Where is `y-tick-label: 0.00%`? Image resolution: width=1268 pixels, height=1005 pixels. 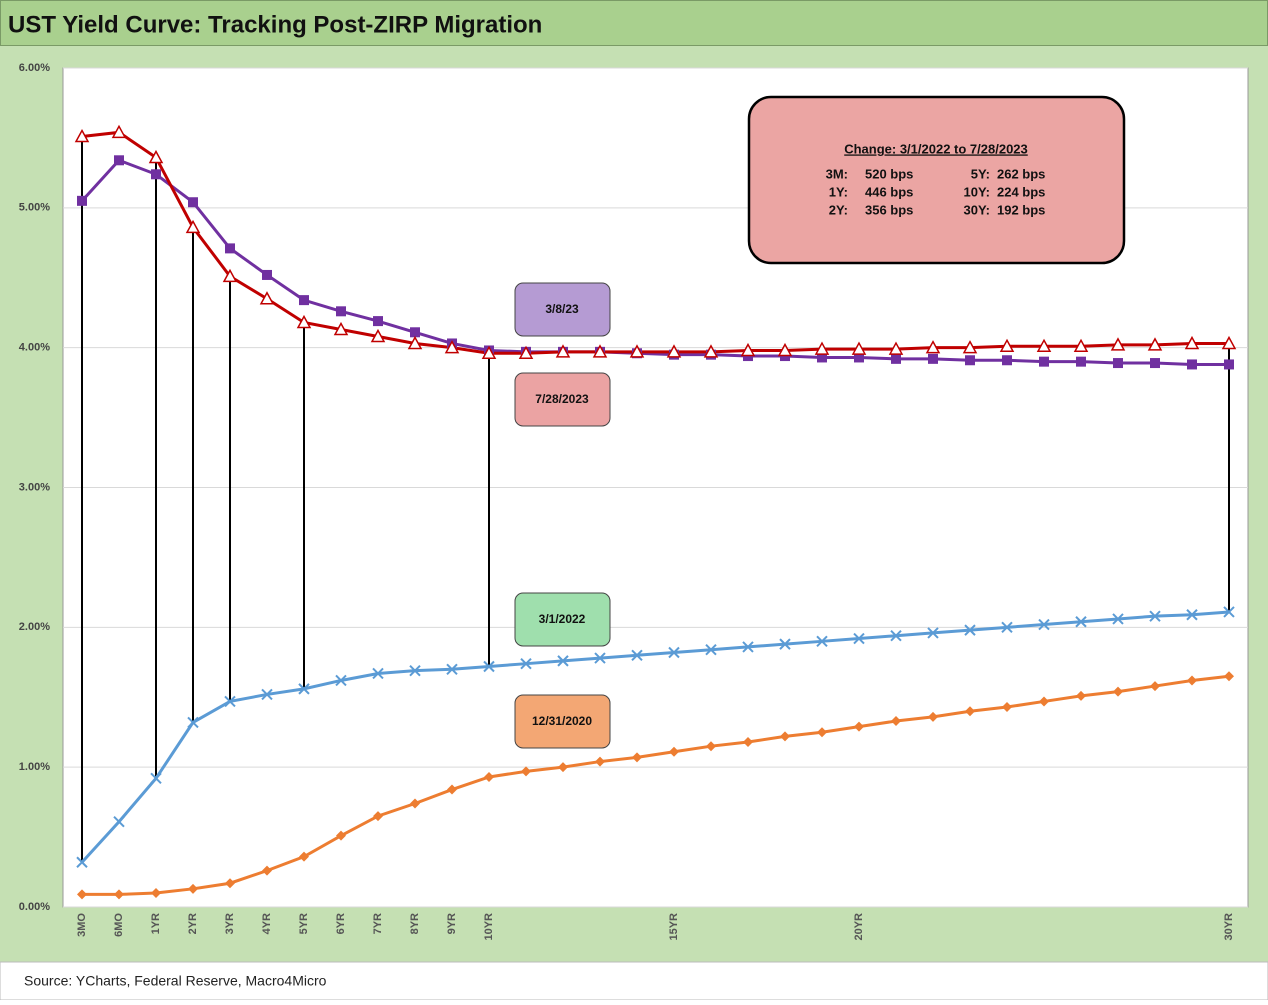 y-tick-label: 0.00% is located at coordinates (34, 907).